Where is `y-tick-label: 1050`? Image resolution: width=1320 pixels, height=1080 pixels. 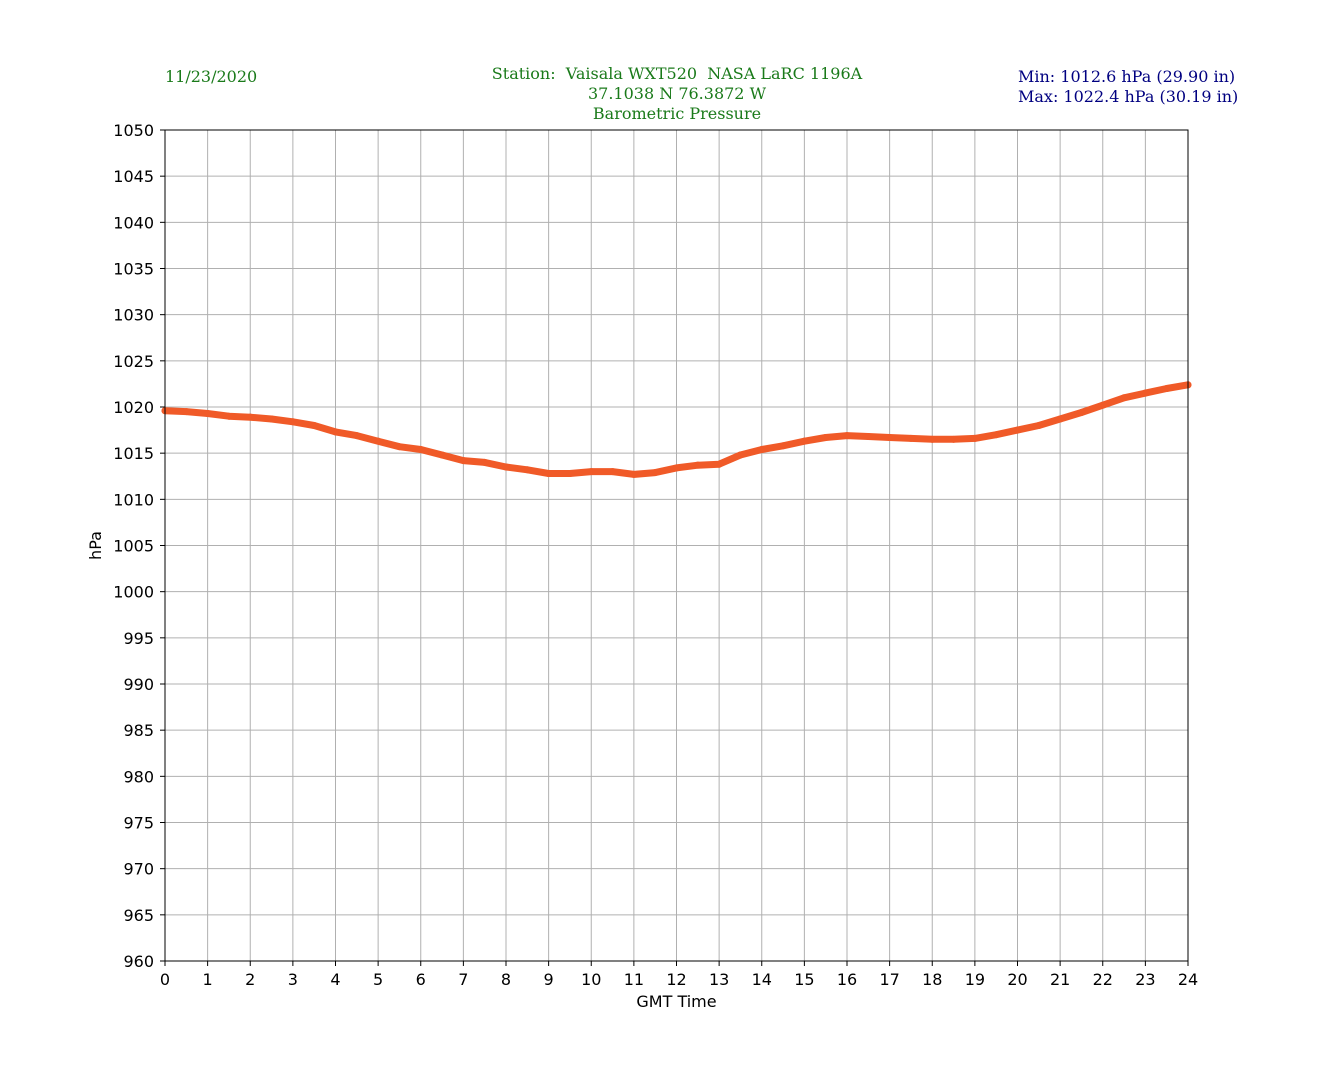 y-tick-label: 1050 is located at coordinates (133, 130).